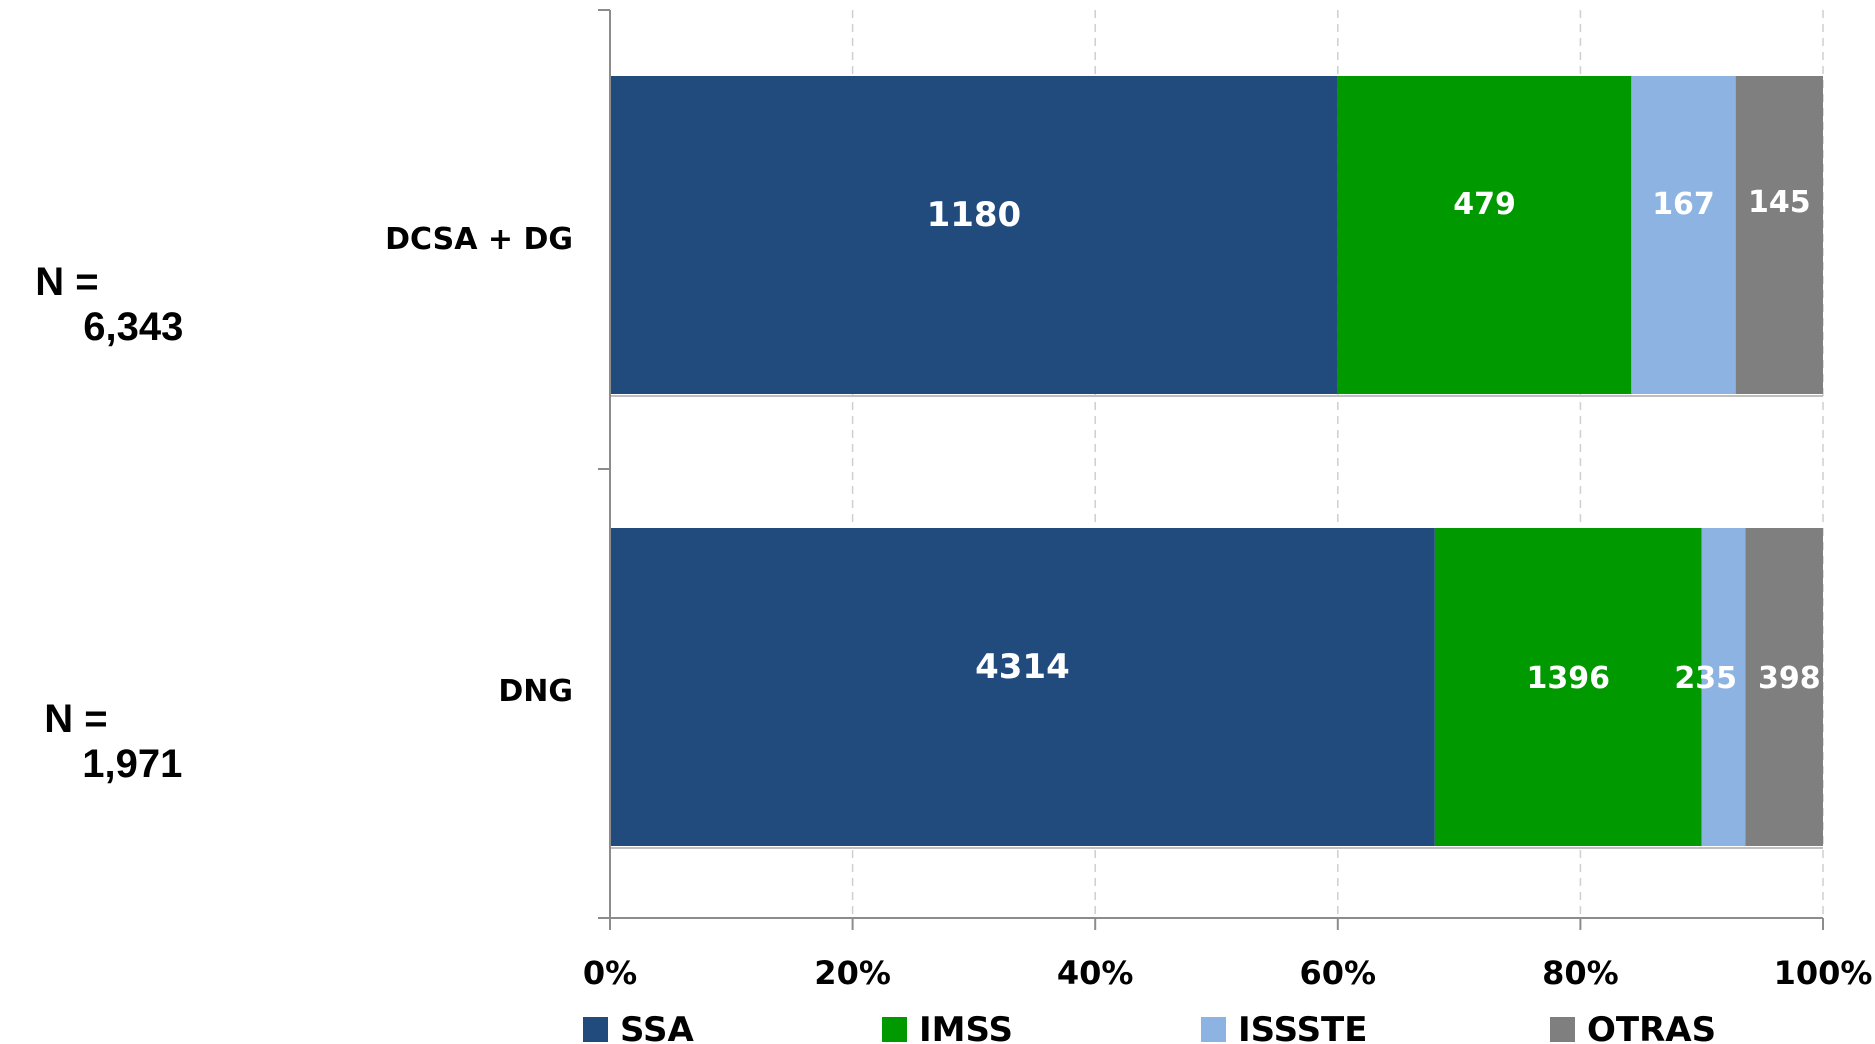 The height and width of the screenshot is (1044, 1875). Describe the element at coordinates (1562, 1029) in the screenshot. I see `legend-swatch-otras` at that location.